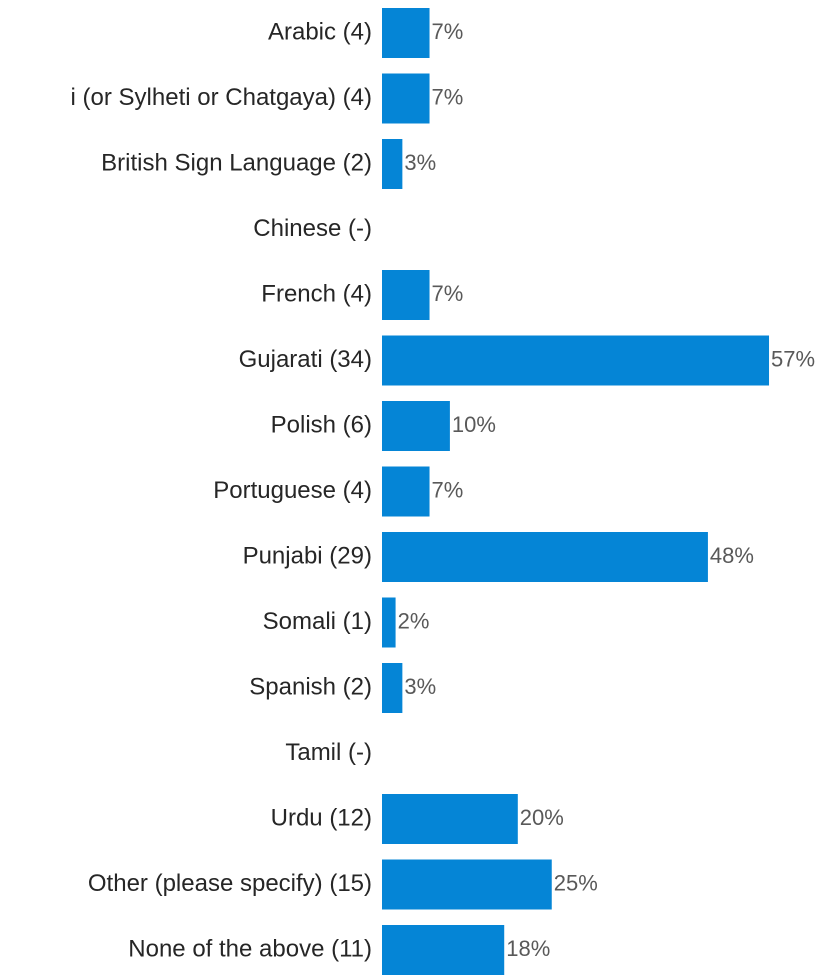 This screenshot has width=827, height=976. I want to click on value-label: 20%, so click(542, 817).